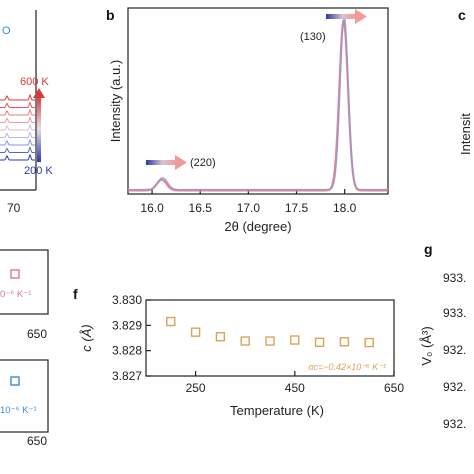  Describe the element at coordinates (347, 367) in the screenshot. I see `panel-f-coefficient: αc=−0.42×10⁻⁶ K⁻¹` at that location.